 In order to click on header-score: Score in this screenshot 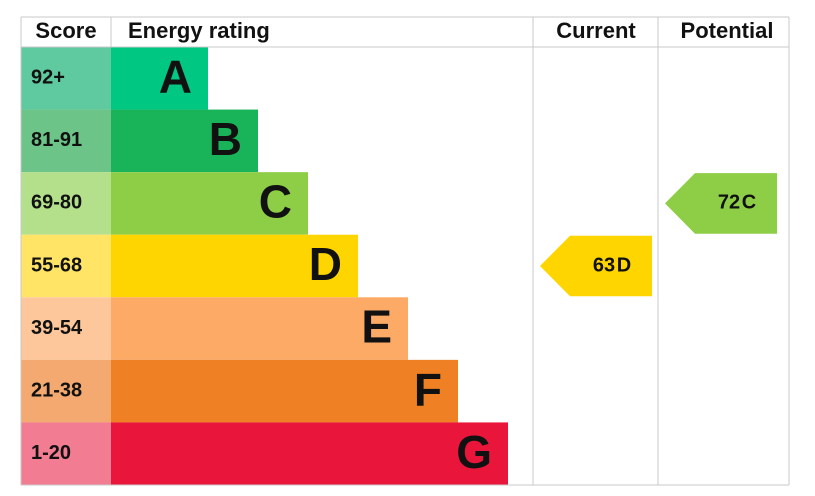, I will do `click(65, 30)`.